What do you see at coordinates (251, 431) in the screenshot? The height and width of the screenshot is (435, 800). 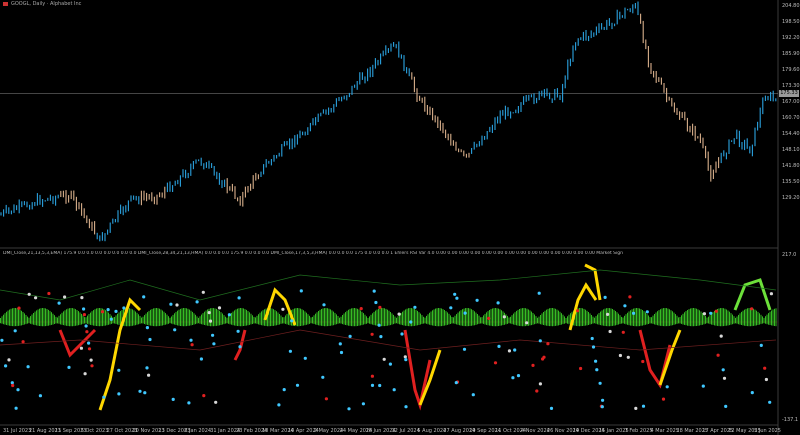 I see `time-label: 23 Feb 2024` at bounding box center [251, 431].